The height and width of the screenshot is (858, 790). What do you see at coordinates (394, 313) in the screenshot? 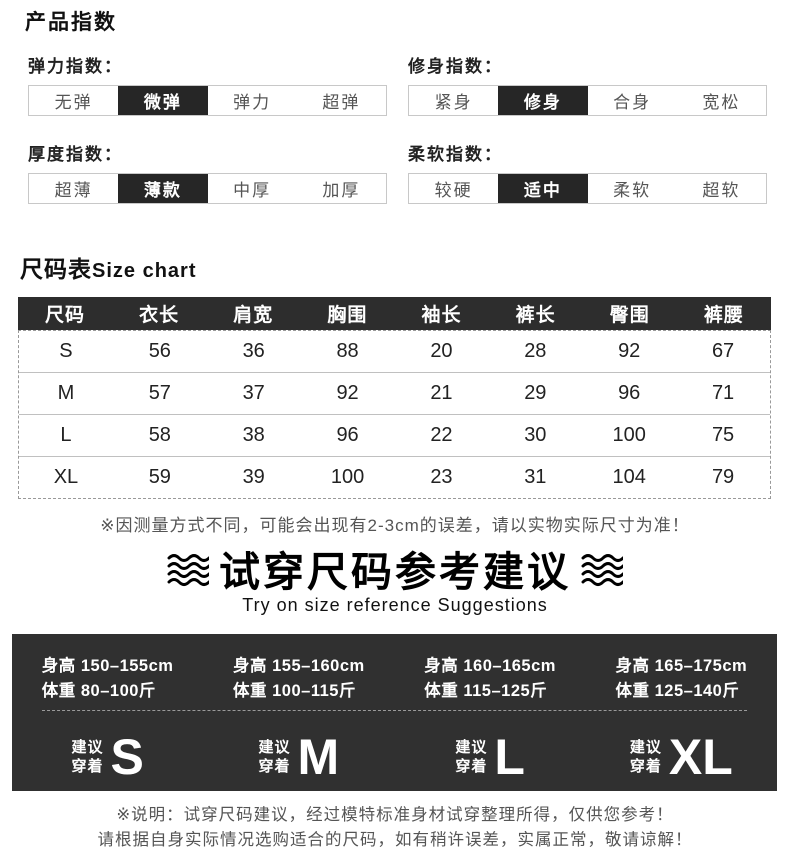
I see `size-chart-header-row: 尺码 衣长 肩宽 胸围 袖长 裤长 臀围 裤腰` at bounding box center [394, 313].